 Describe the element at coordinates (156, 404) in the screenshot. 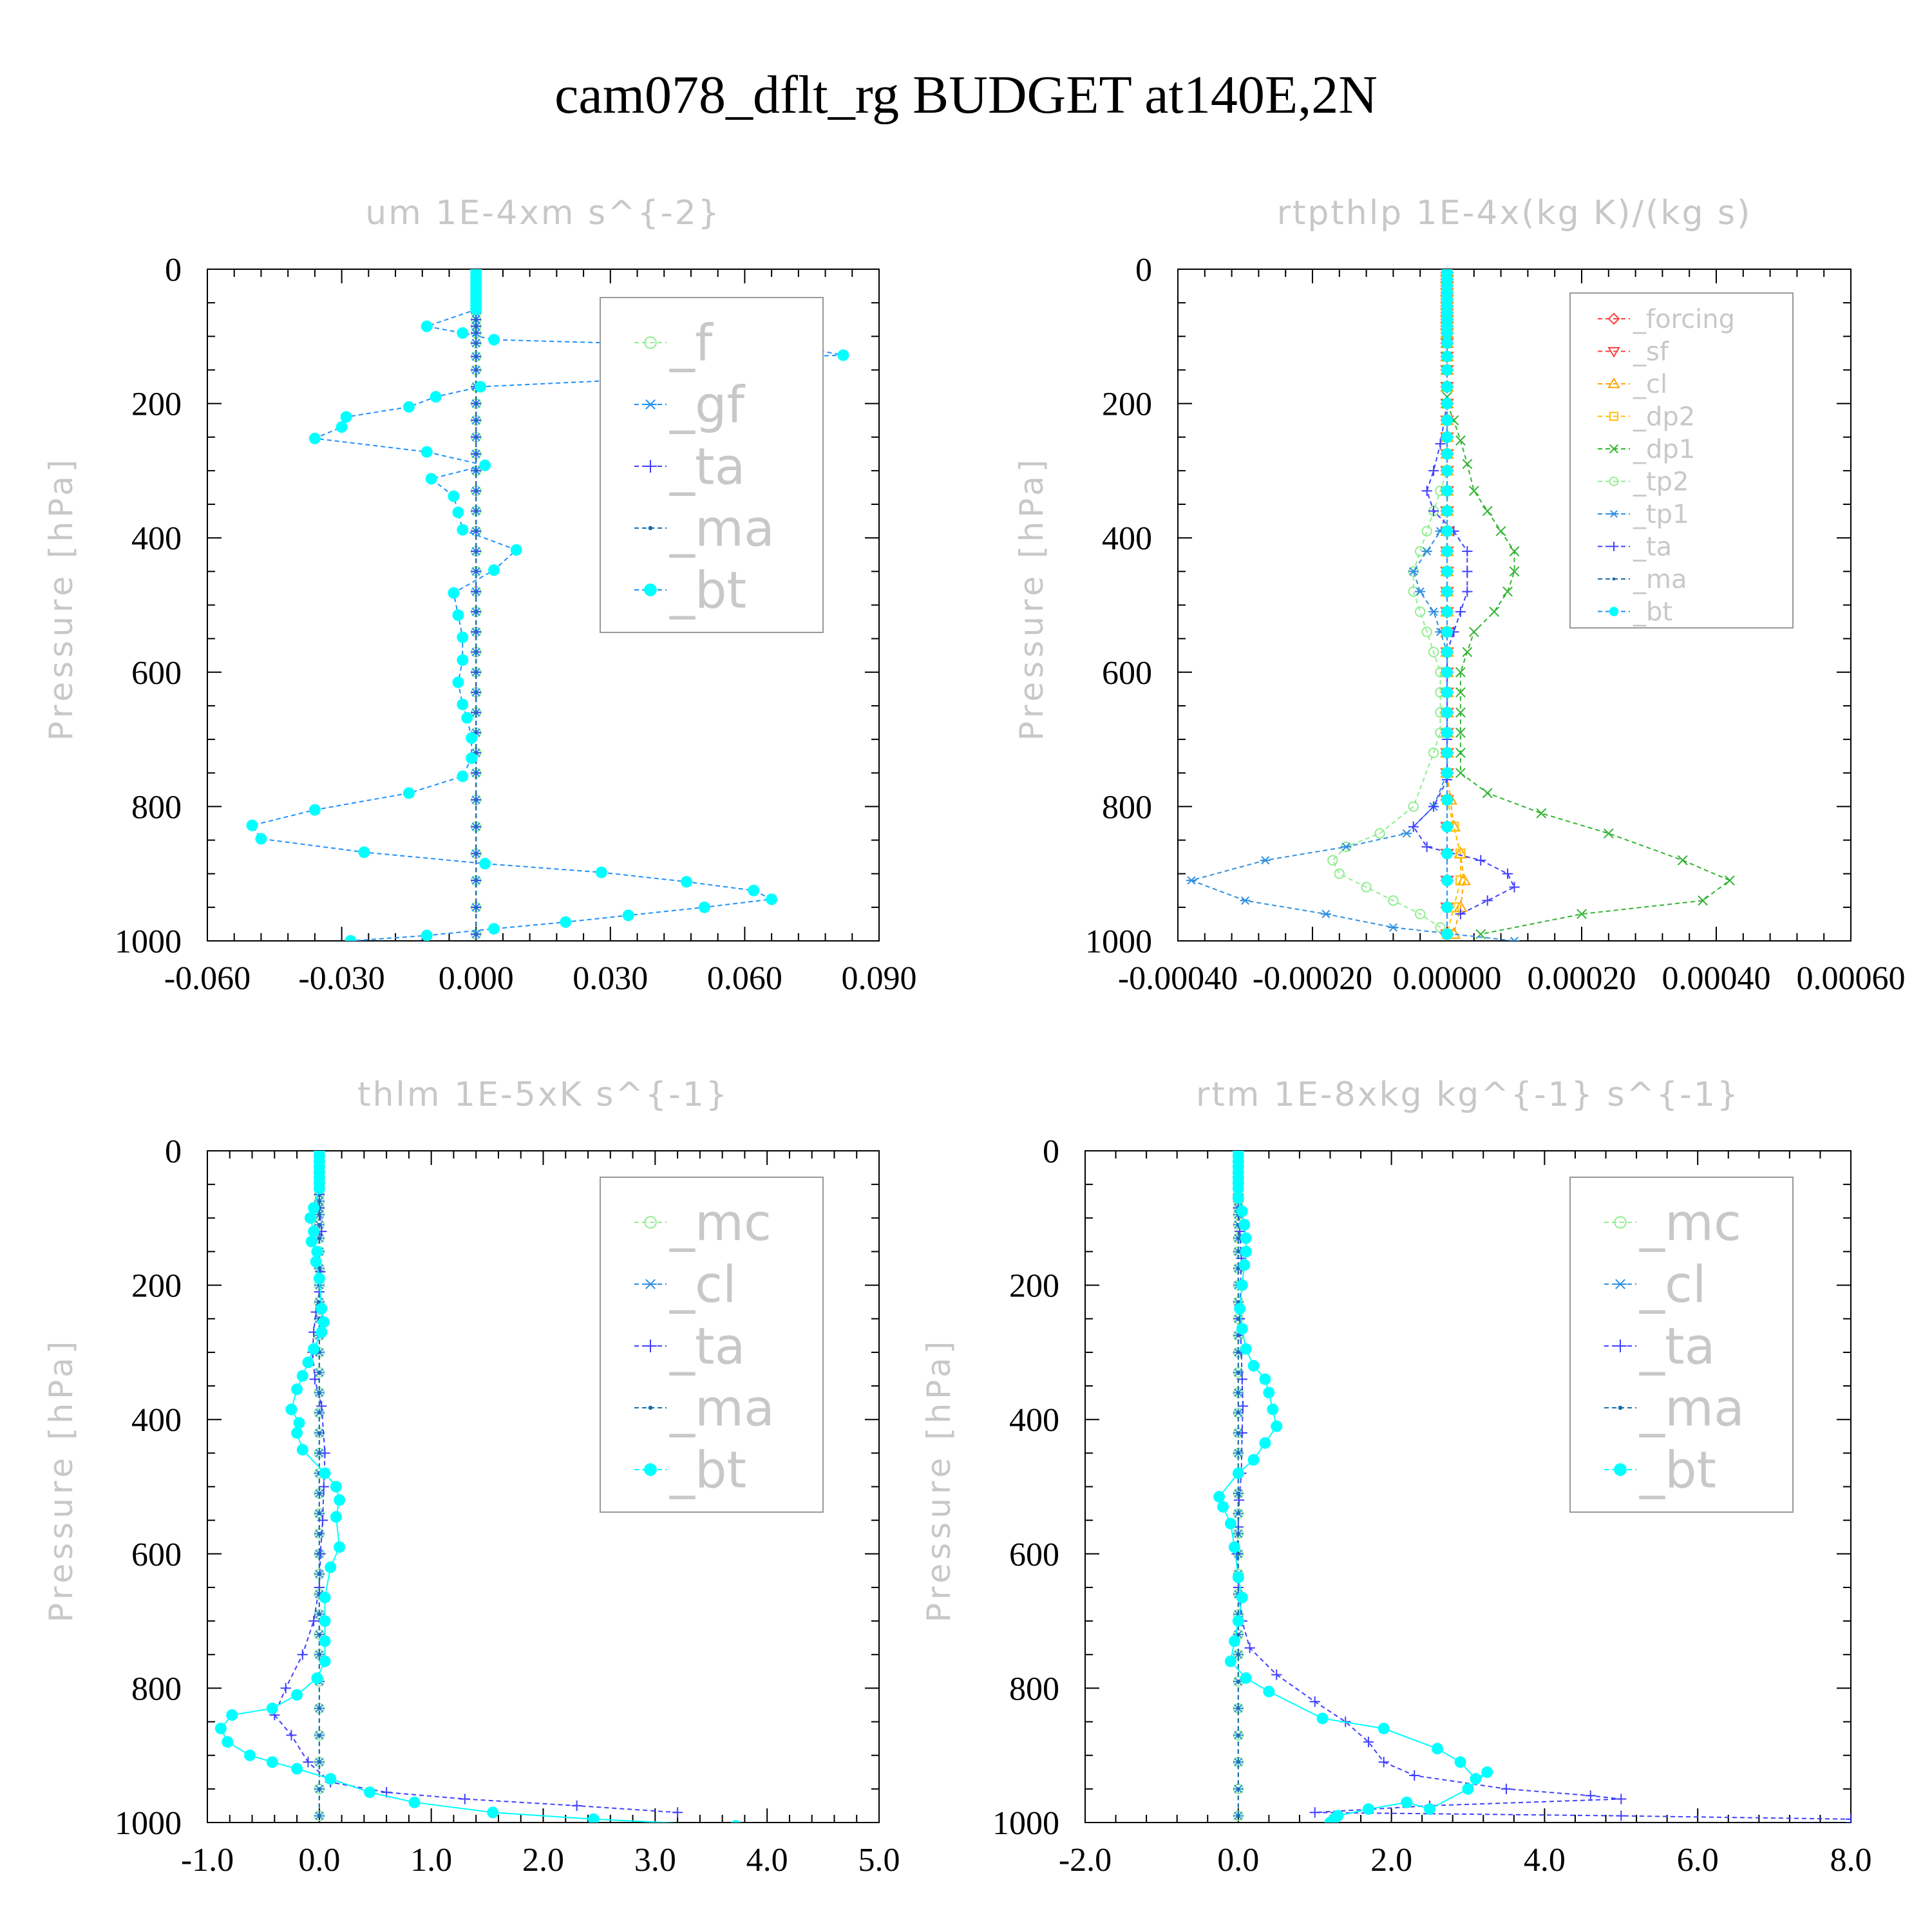

I see `y-tick-label: 200` at that location.